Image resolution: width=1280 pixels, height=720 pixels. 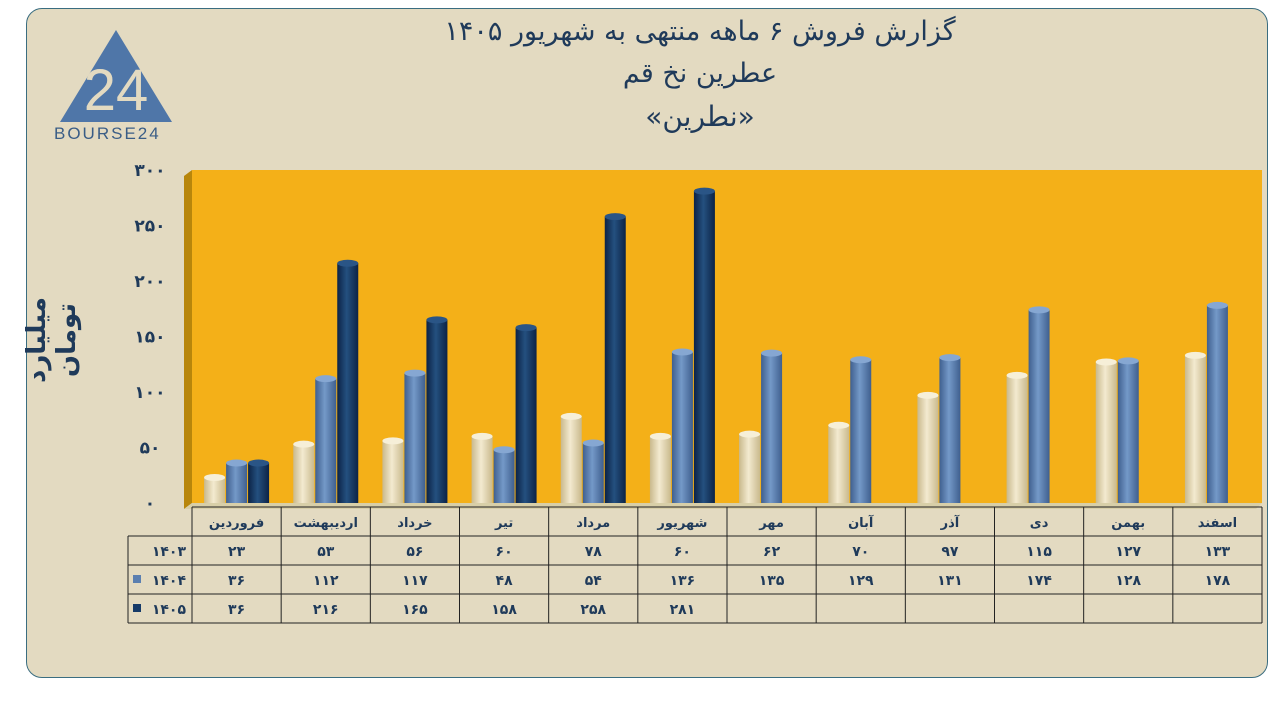 What do you see at coordinates (149, 171) in the screenshot?
I see `y-tick-label: ۳۰۰` at bounding box center [149, 171].